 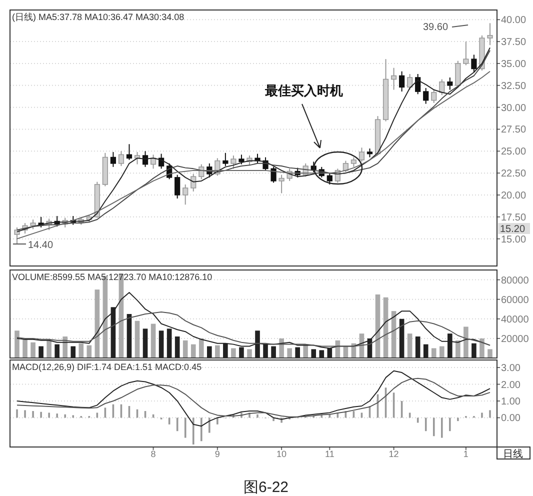 I want to click on annotation: (日线) MA5:37.78 MA10:36.47 MA30:34.08, so click(x=98, y=17).